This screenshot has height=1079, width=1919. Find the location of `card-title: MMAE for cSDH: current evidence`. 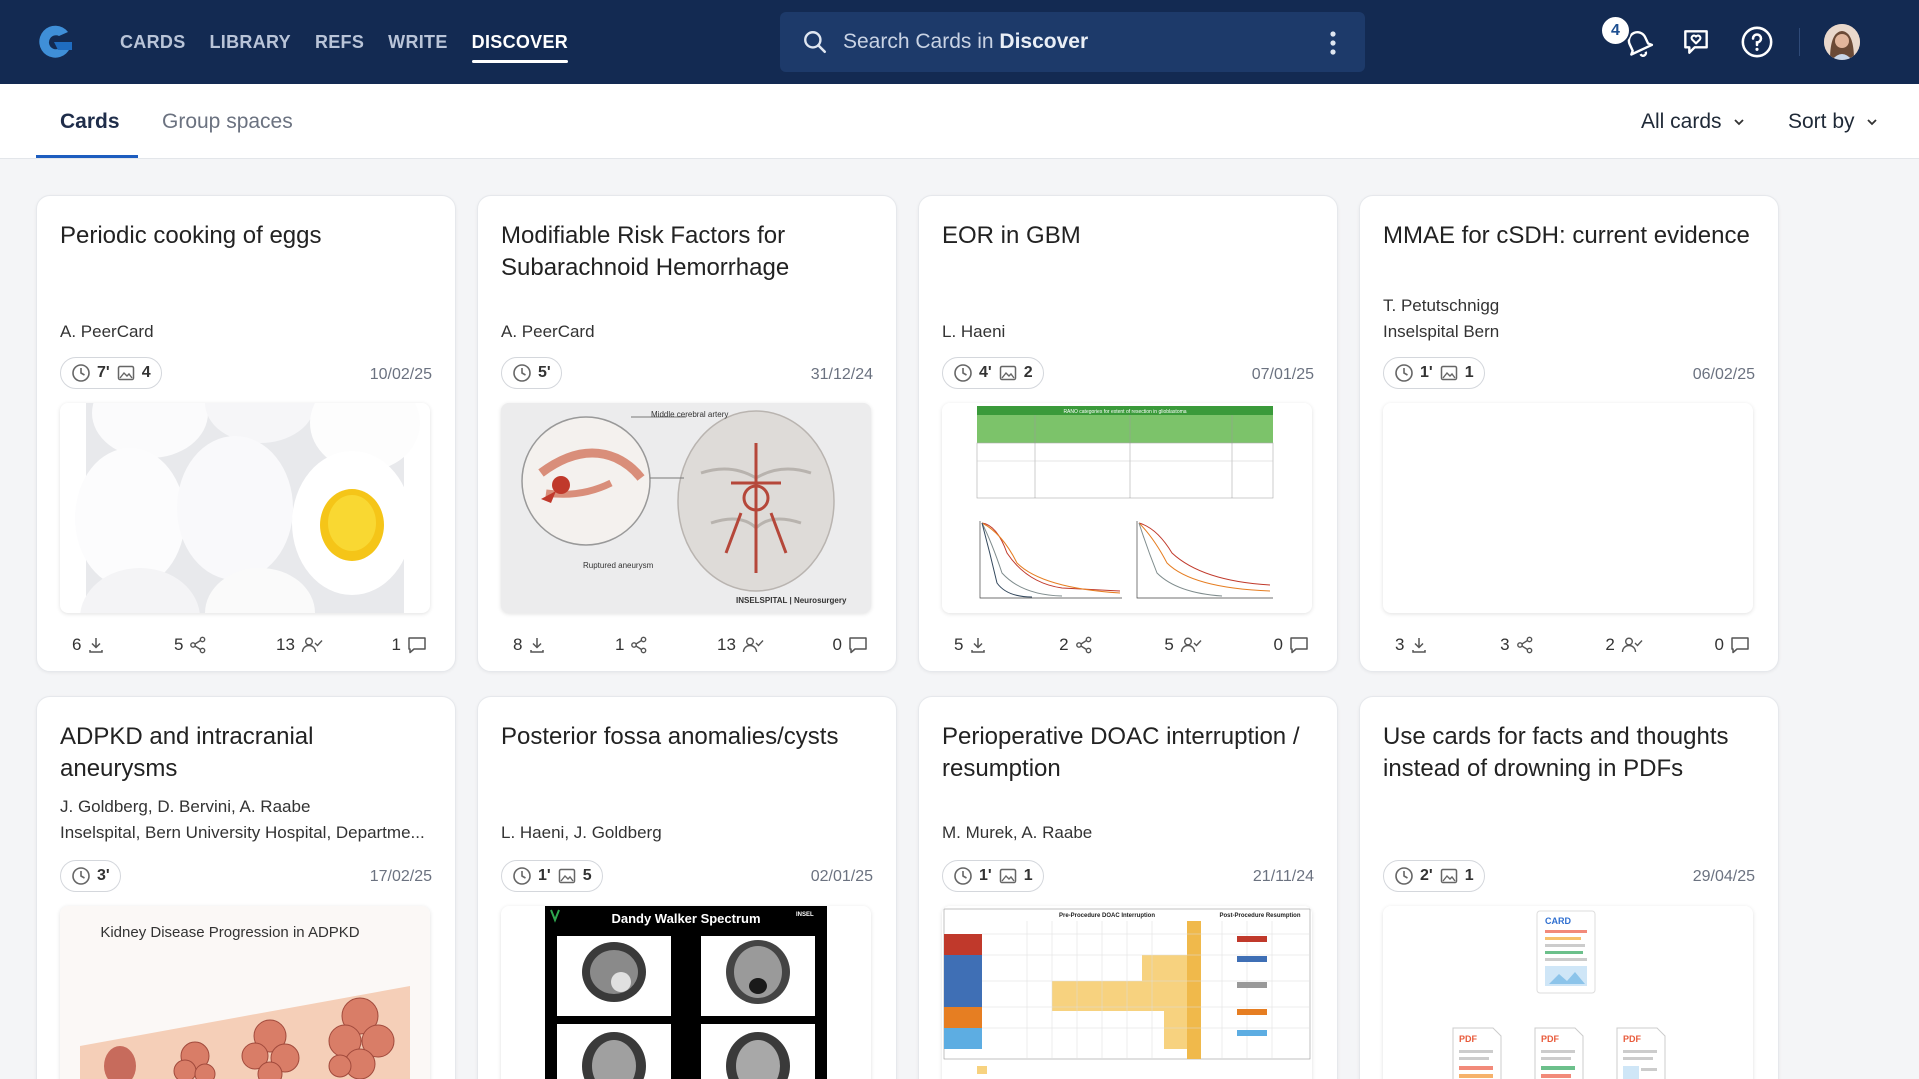

card-title: MMAE for cSDH: current evidence is located at coordinates (1566, 235).